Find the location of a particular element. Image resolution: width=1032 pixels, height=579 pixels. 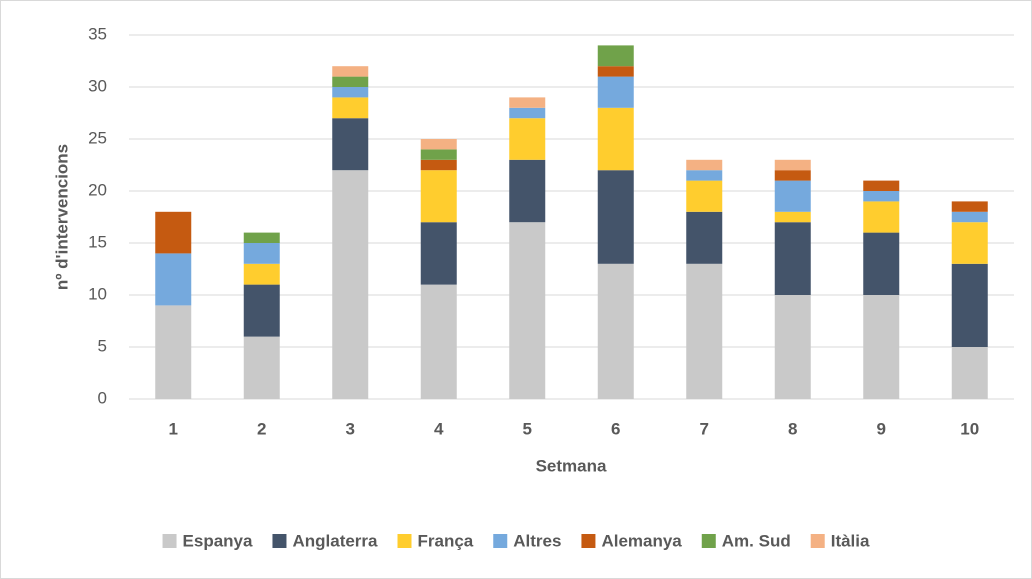

legend-label: Alemanya is located at coordinates (641, 540).